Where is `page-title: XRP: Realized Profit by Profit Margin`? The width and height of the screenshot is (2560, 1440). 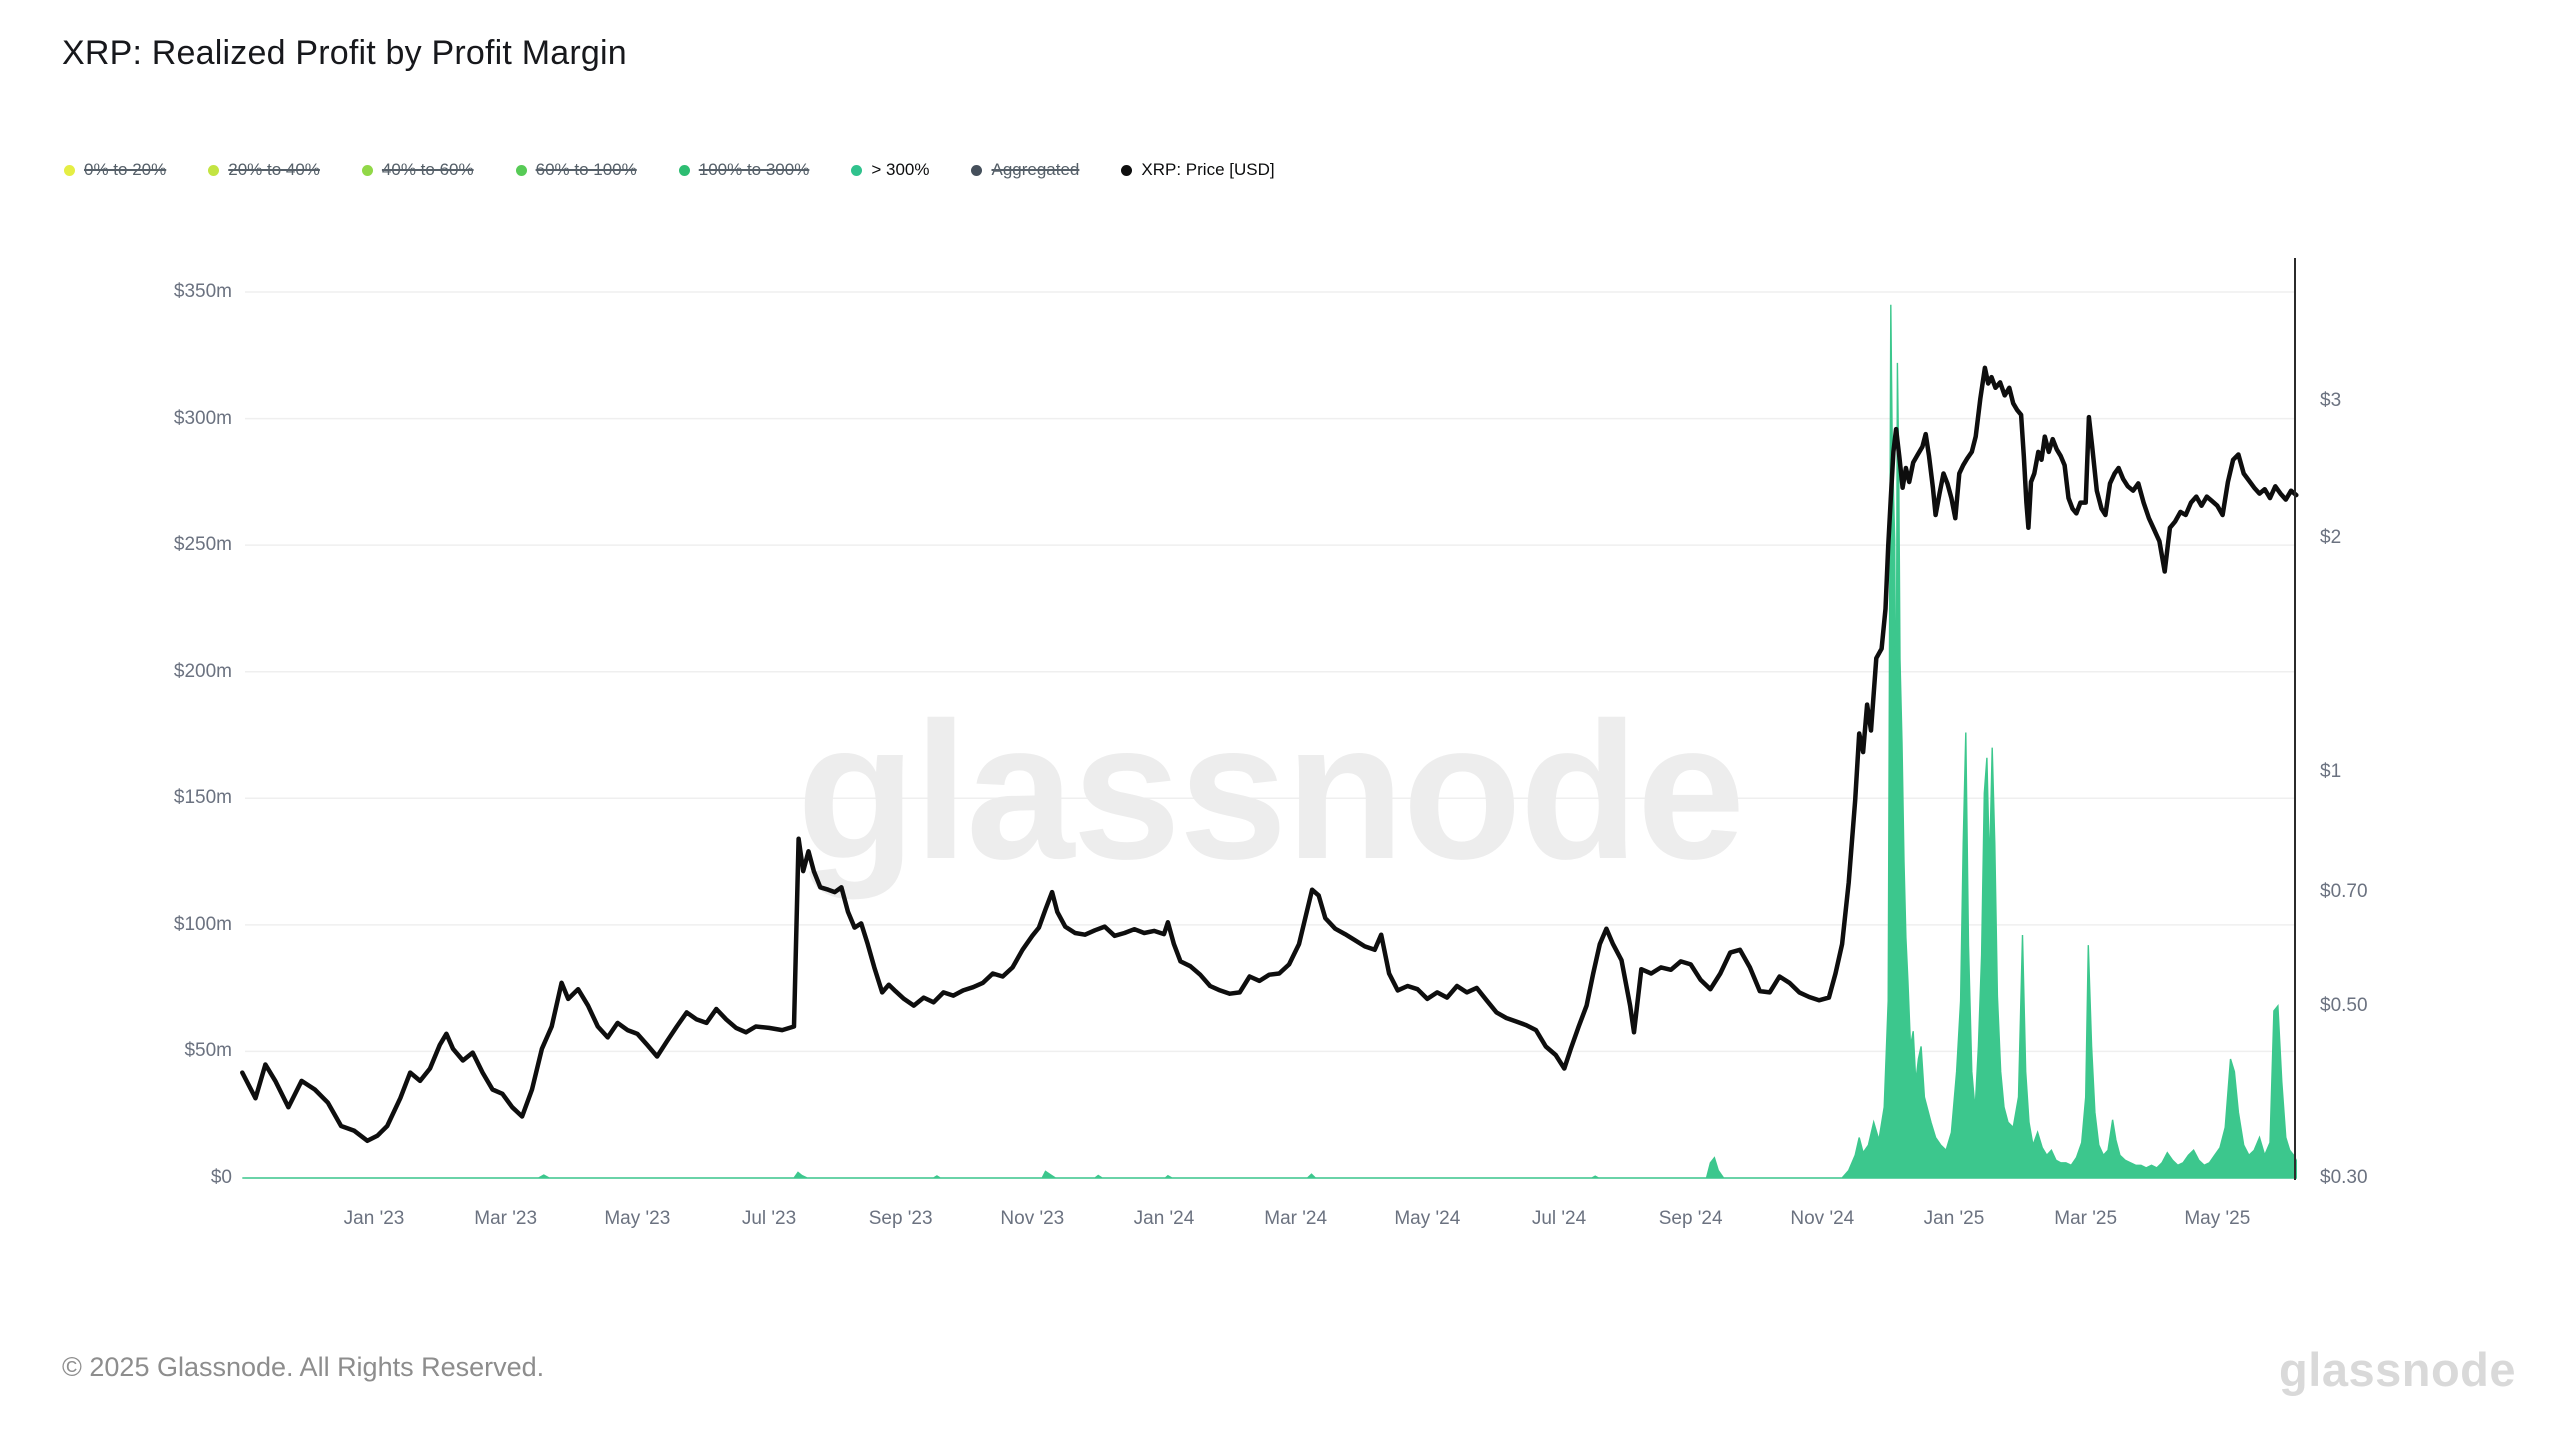 page-title: XRP: Realized Profit by Profit Margin is located at coordinates (344, 53).